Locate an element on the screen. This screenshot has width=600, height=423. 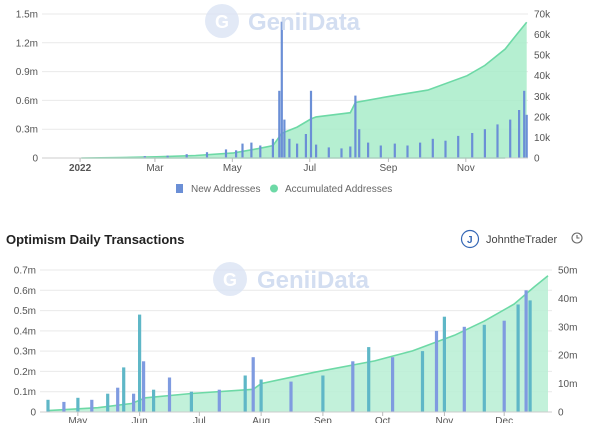
chart2-x-tick-label: Jul is located at coordinates (199, 419).